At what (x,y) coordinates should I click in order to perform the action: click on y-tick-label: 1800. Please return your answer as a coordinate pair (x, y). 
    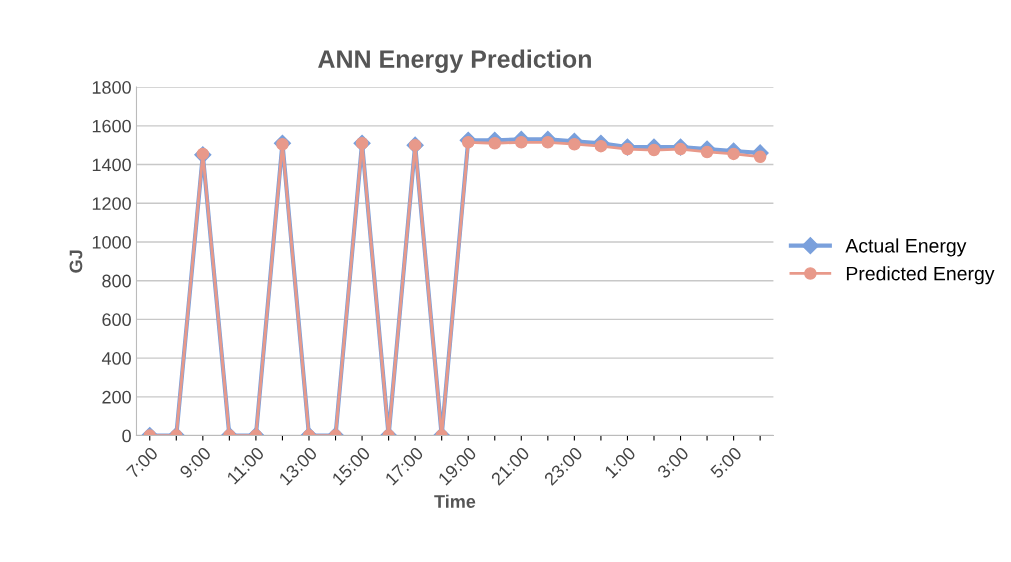
    Looking at the image, I should click on (111, 87).